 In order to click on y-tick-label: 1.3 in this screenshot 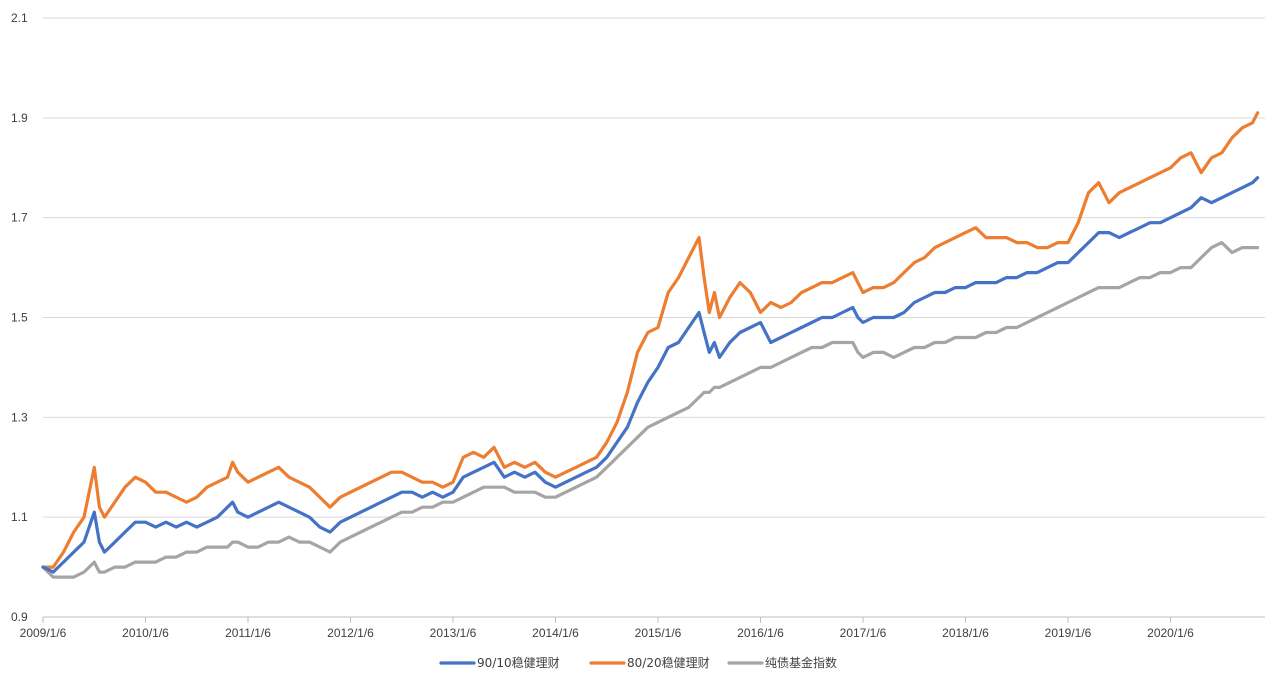, I will do `click(19, 417)`.